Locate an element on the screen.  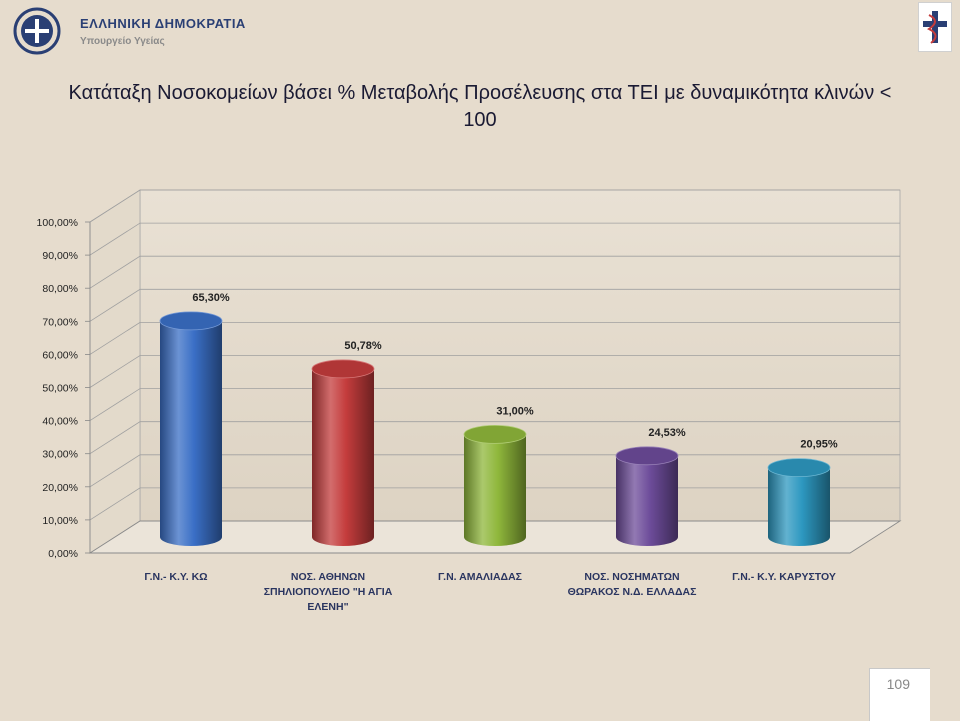
y-tick-label: 100,00% is located at coordinates (57, 223).